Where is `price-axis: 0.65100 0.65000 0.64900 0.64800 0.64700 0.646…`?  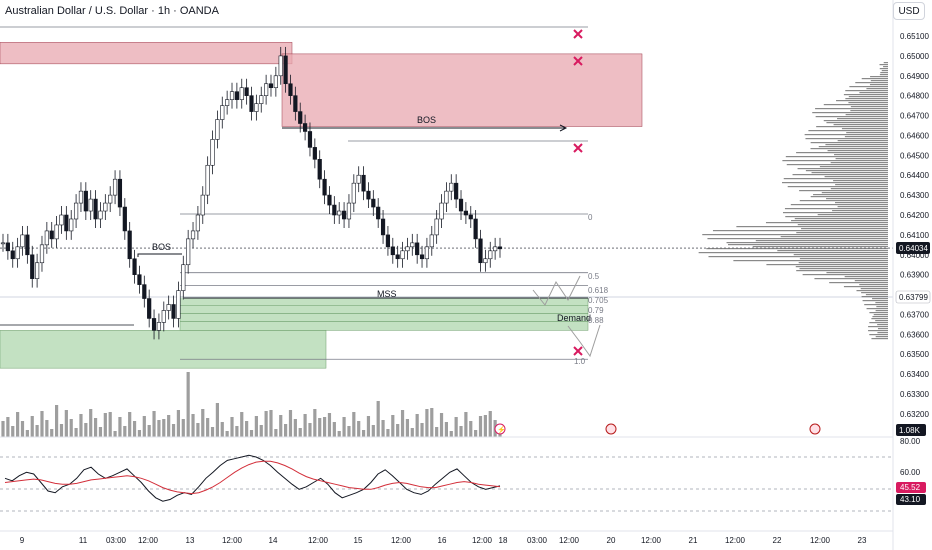
price-axis: 0.65100 0.65000 0.64900 0.64800 0.64700 0.646… is located at coordinates (913, 268).